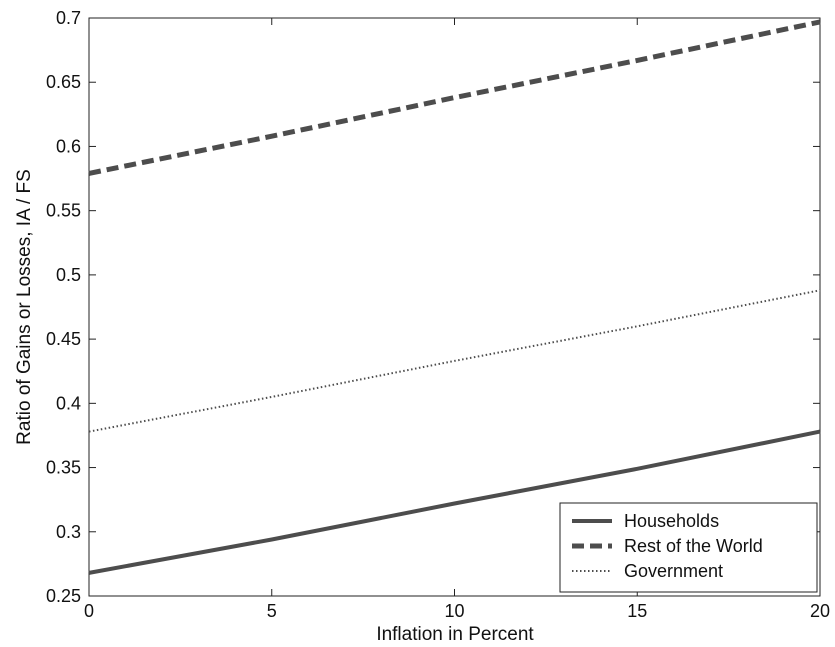 This screenshot has height=647, width=835. Describe the element at coordinates (63, 596) in the screenshot. I see `y-tick-label: 0.25` at that location.